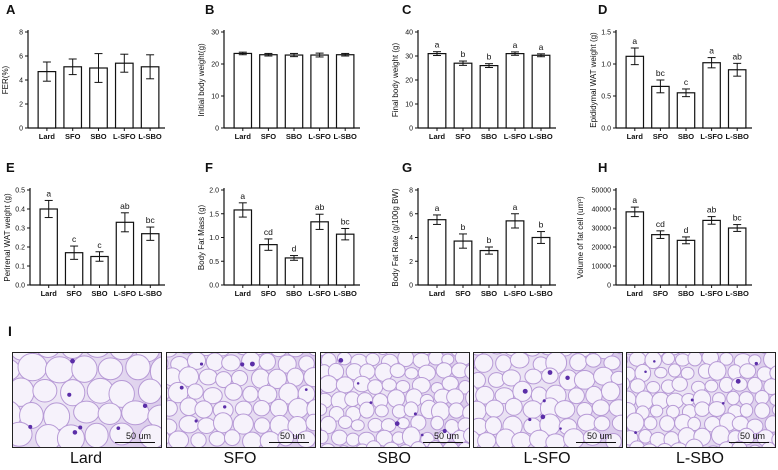 This screenshot has height=470, width=778. Describe the element at coordinates (515, 253) in the screenshot. I see `bar-l-sfo` at that location.